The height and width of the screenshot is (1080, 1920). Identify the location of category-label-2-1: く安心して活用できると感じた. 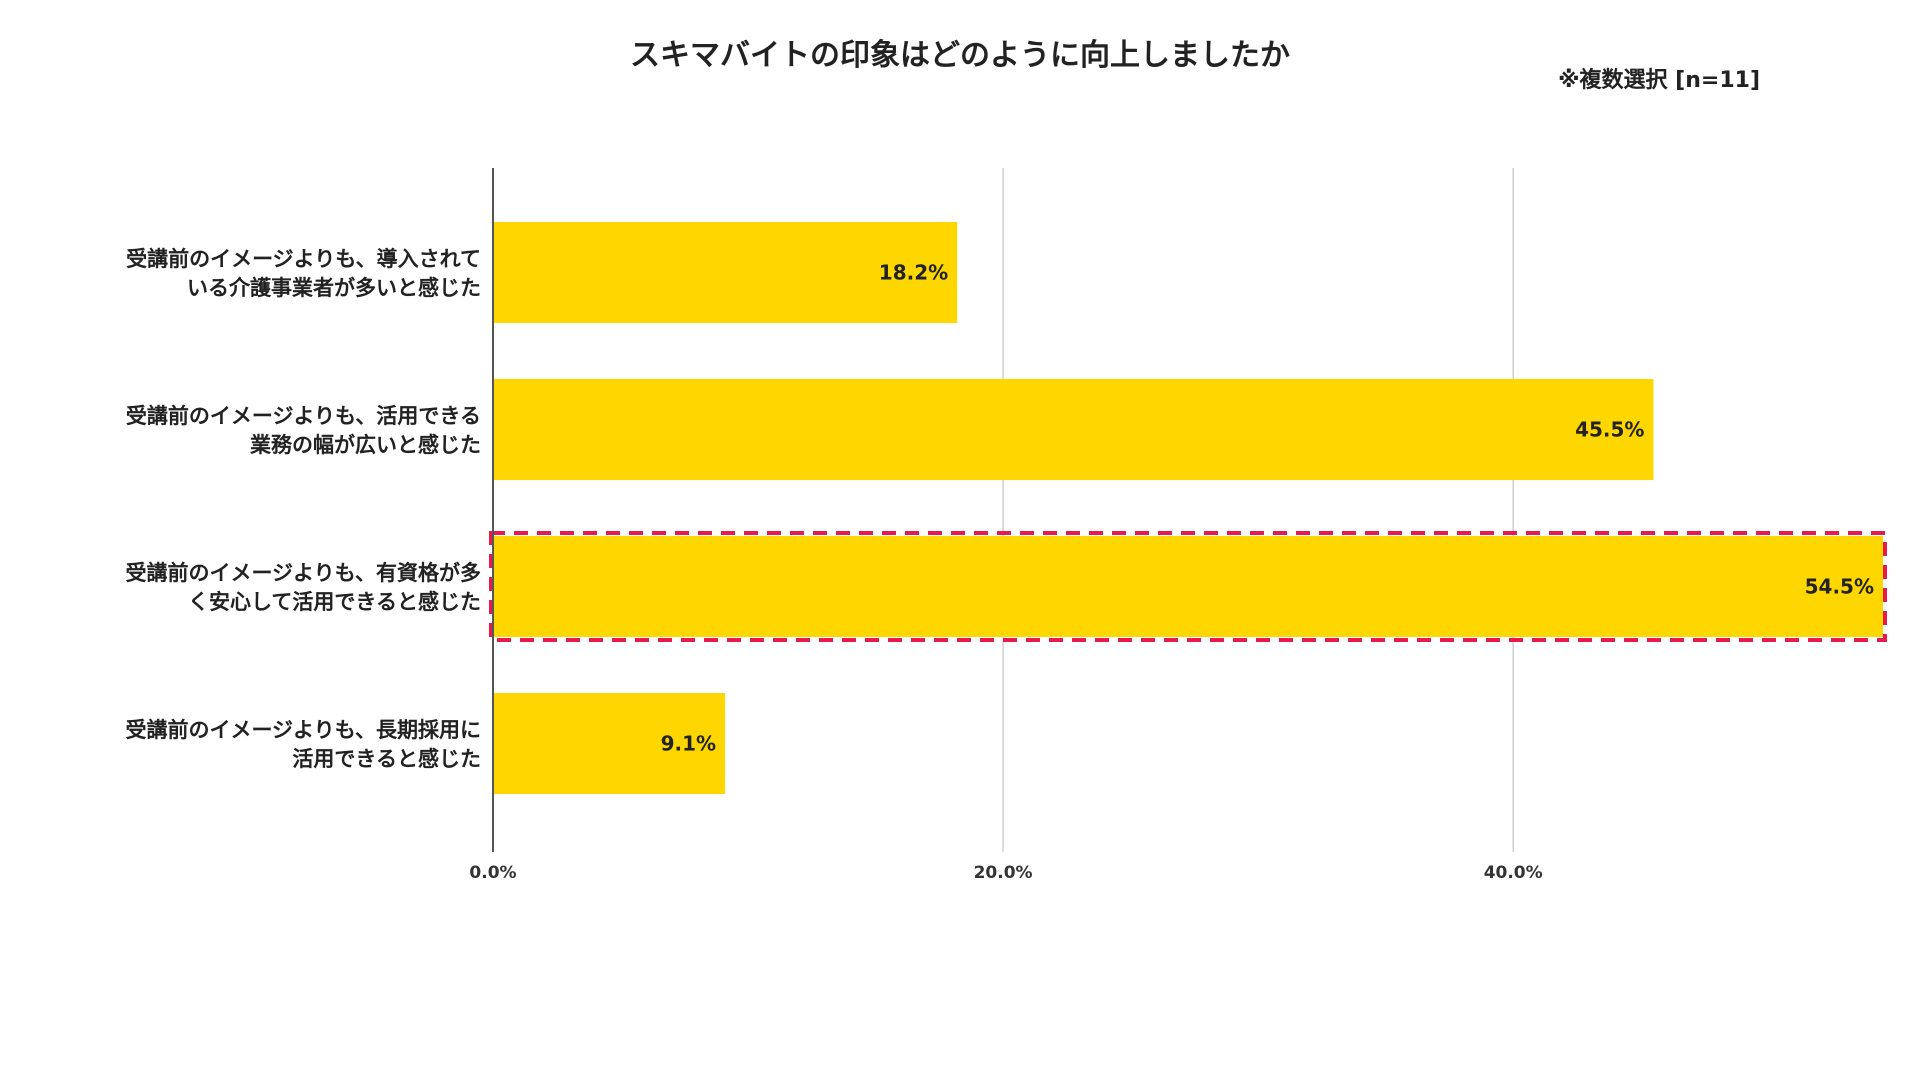
(334, 602).